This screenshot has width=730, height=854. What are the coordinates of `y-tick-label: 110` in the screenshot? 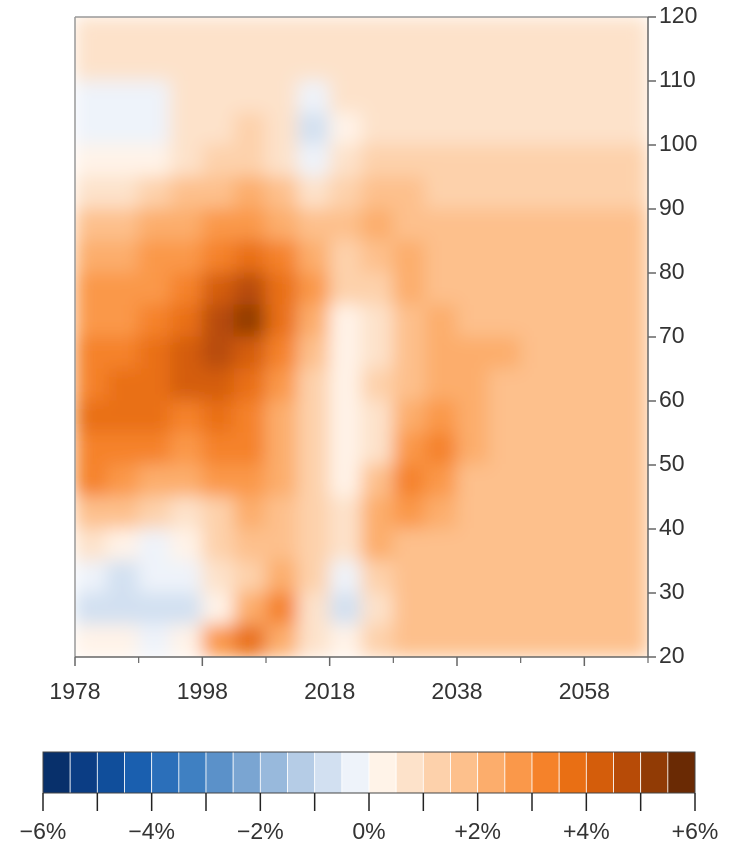 It's located at (677, 79).